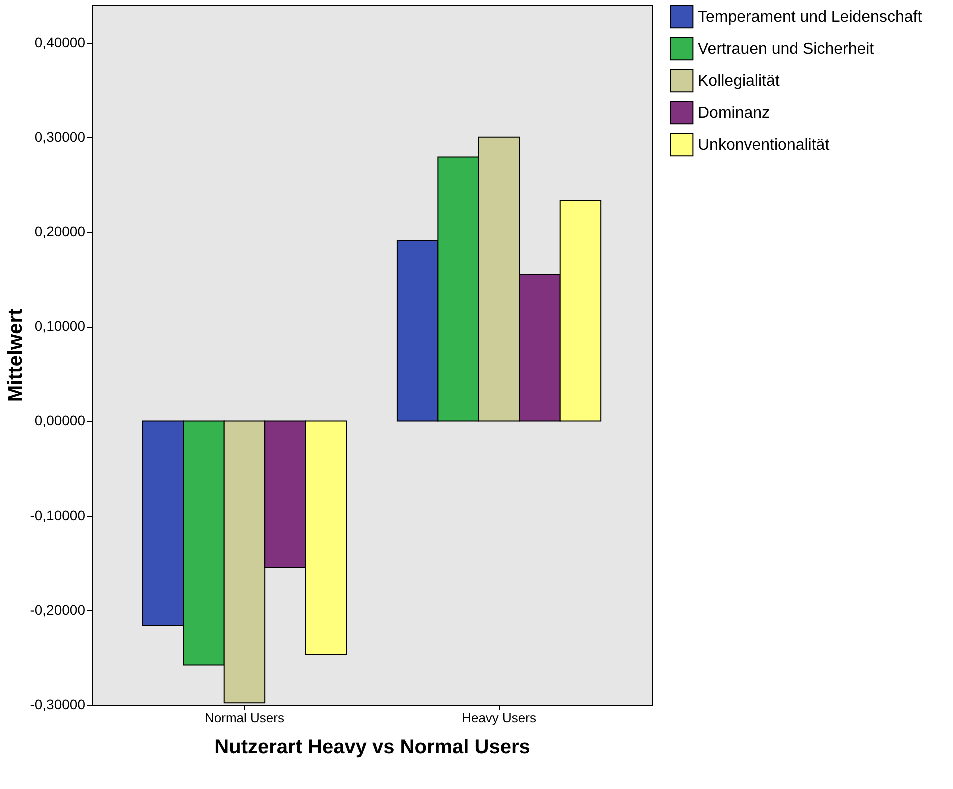 This screenshot has width=953, height=789. I want to click on legend-label: Dominanz, so click(734, 113).